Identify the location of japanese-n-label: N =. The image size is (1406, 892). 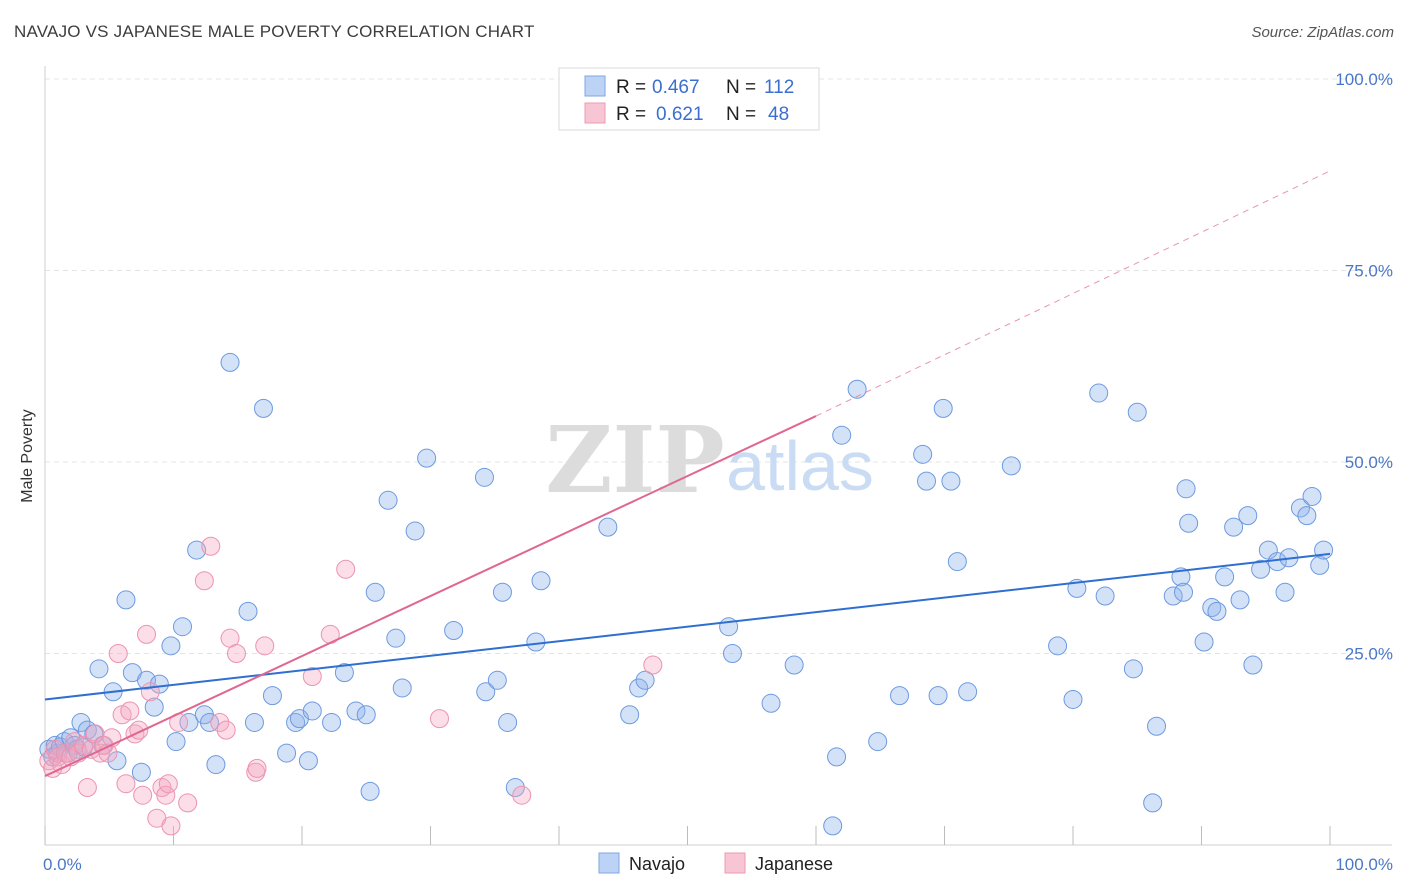
(741, 114).